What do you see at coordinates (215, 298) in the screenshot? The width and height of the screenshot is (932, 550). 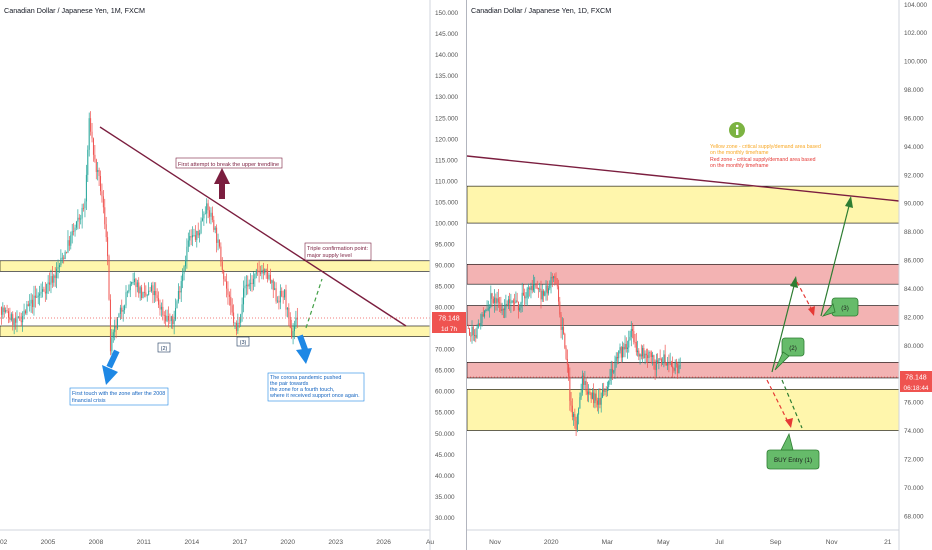 I see `left-zones` at bounding box center [215, 298].